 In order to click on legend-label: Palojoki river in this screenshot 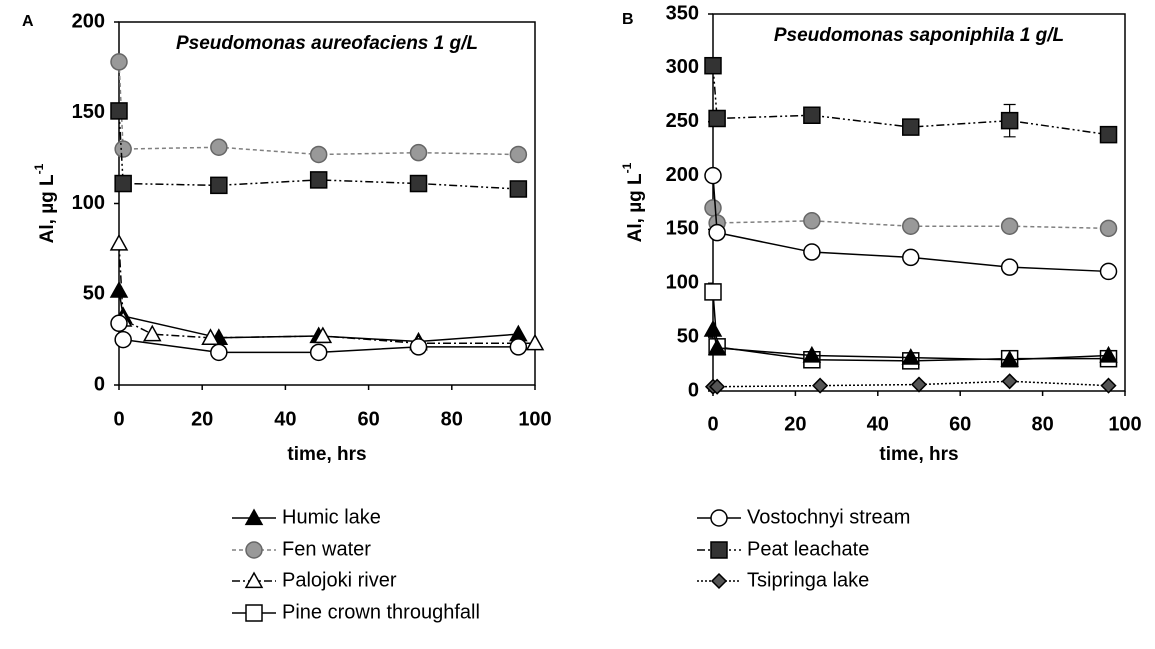, I will do `click(339, 580)`.